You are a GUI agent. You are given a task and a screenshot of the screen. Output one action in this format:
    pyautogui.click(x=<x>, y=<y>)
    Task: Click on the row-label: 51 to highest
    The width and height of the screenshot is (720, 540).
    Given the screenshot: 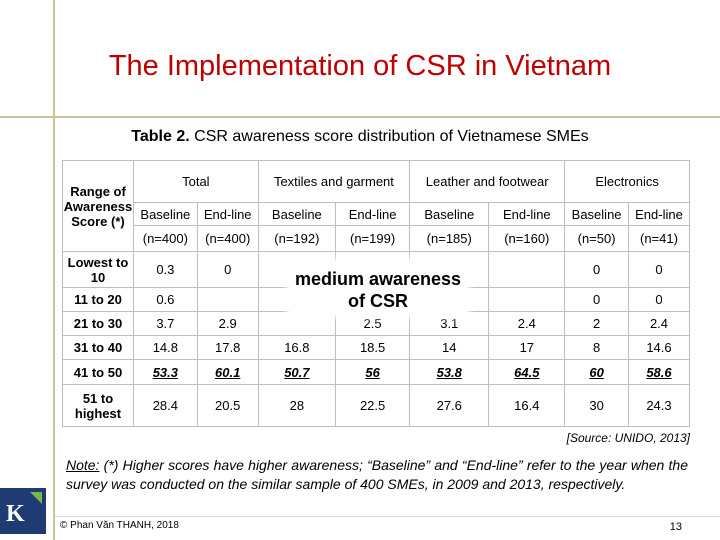 What is the action you would take?
    pyautogui.click(x=98, y=405)
    